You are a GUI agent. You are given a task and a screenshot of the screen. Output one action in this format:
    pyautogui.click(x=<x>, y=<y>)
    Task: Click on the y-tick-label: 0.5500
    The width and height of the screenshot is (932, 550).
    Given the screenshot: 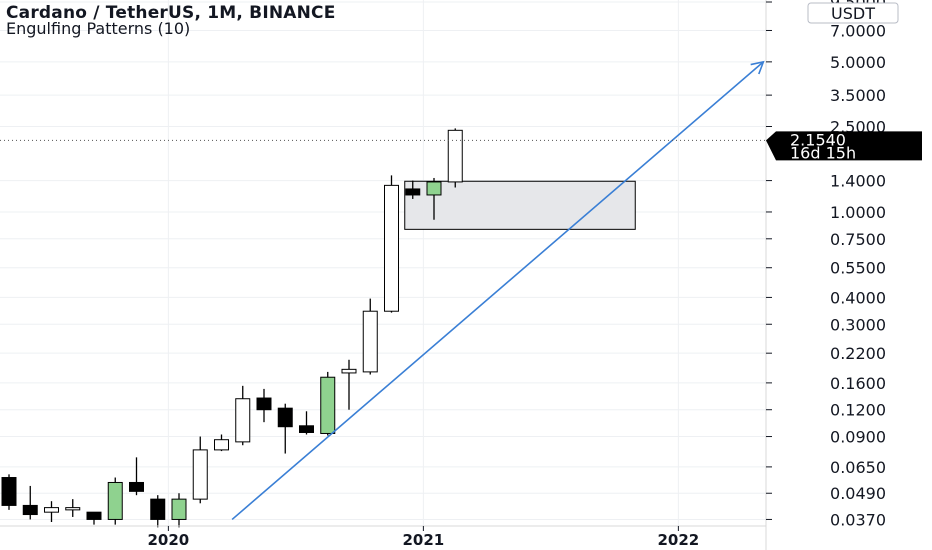 What is the action you would take?
    pyautogui.click(x=858, y=268)
    